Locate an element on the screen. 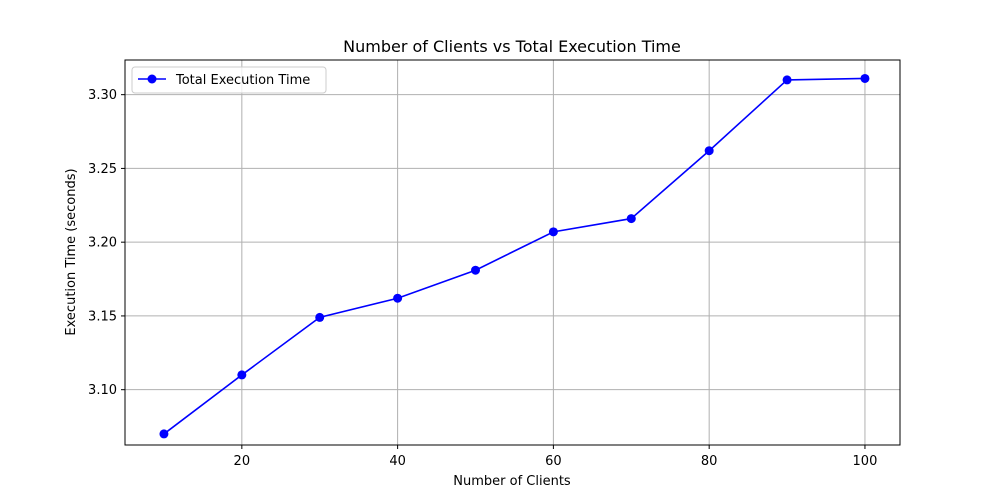  legend-box is located at coordinates (229, 80).